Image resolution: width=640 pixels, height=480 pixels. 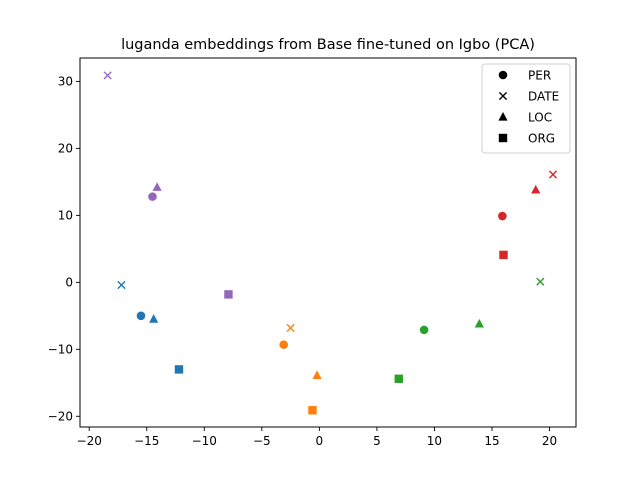 I want to click on legend-label-loc: LOC, so click(x=540, y=117).